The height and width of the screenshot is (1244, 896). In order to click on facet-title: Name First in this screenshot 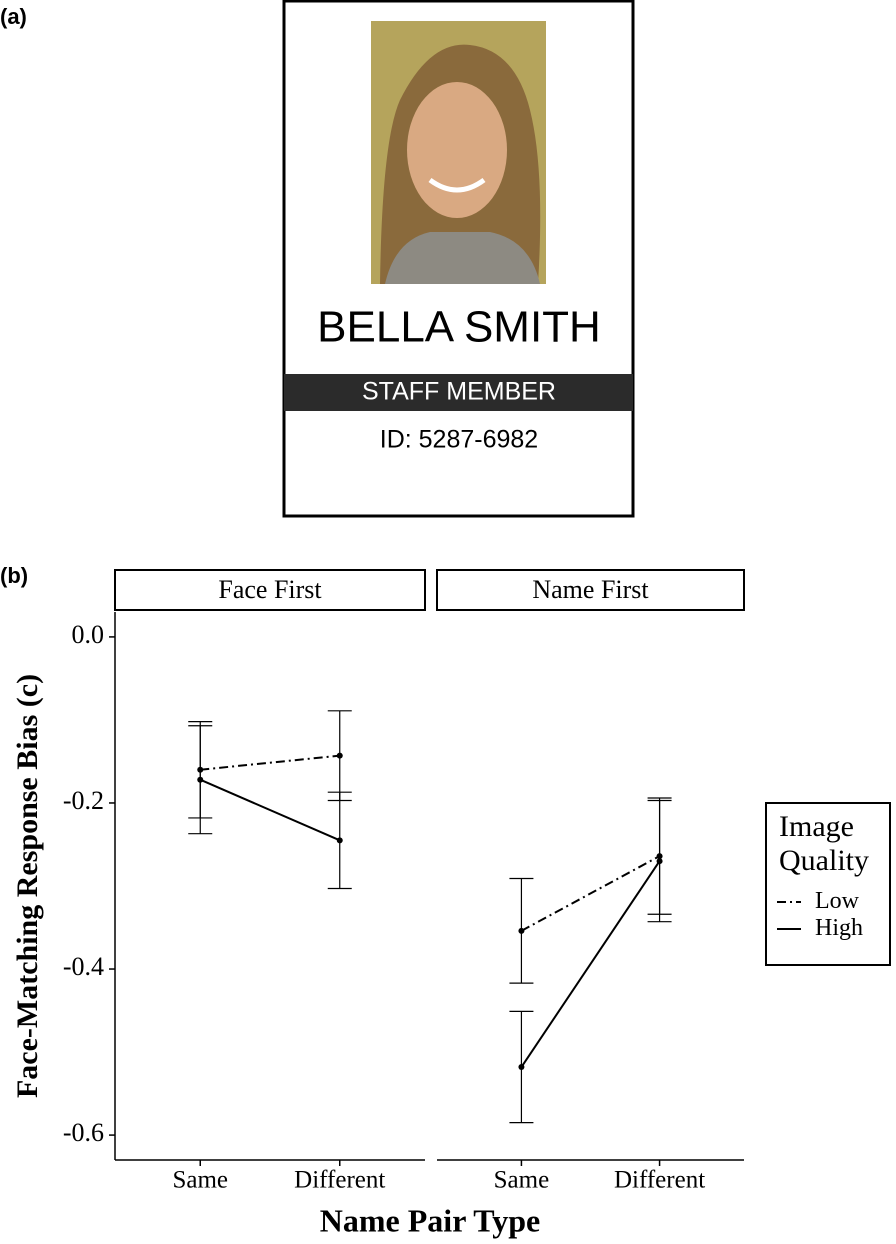, I will do `click(590, 589)`.